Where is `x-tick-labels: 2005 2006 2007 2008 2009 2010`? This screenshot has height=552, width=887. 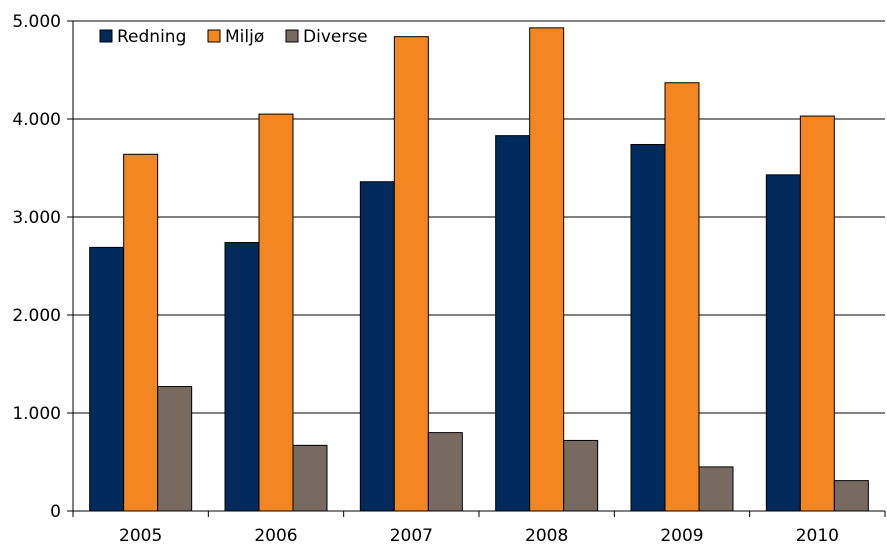 x-tick-labels: 2005 2006 2007 2008 2009 2010 is located at coordinates (479, 536).